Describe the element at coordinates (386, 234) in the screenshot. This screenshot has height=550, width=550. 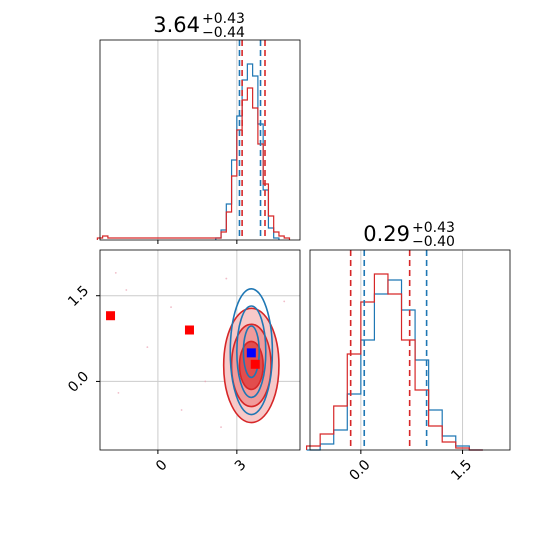
I see `title-param-2: 0.29` at that location.